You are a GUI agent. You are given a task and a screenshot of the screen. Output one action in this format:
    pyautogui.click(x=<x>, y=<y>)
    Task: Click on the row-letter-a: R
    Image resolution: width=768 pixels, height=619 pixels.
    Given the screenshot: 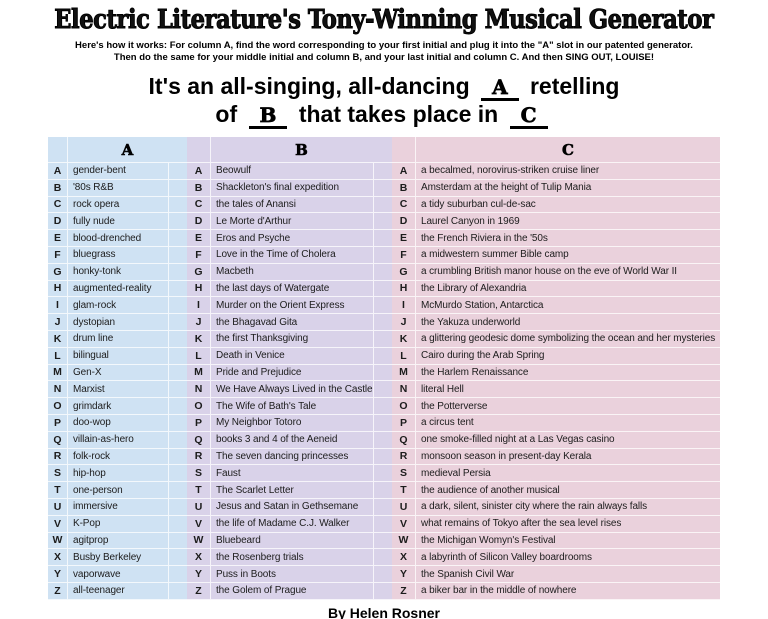 What is the action you would take?
    pyautogui.click(x=58, y=457)
    